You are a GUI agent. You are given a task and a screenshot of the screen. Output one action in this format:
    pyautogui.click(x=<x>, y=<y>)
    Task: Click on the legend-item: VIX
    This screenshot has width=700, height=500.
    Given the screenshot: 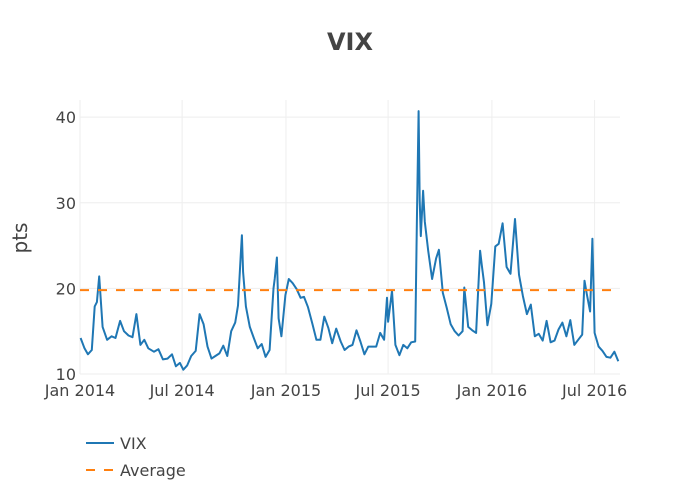 What is the action you would take?
    pyautogui.click(x=116, y=443)
    